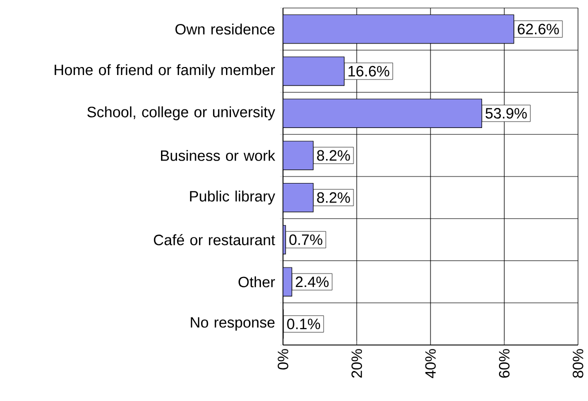 The width and height of the screenshot is (588, 401). Describe the element at coordinates (233, 197) in the screenshot. I see `y-tick-label: Public library` at that location.